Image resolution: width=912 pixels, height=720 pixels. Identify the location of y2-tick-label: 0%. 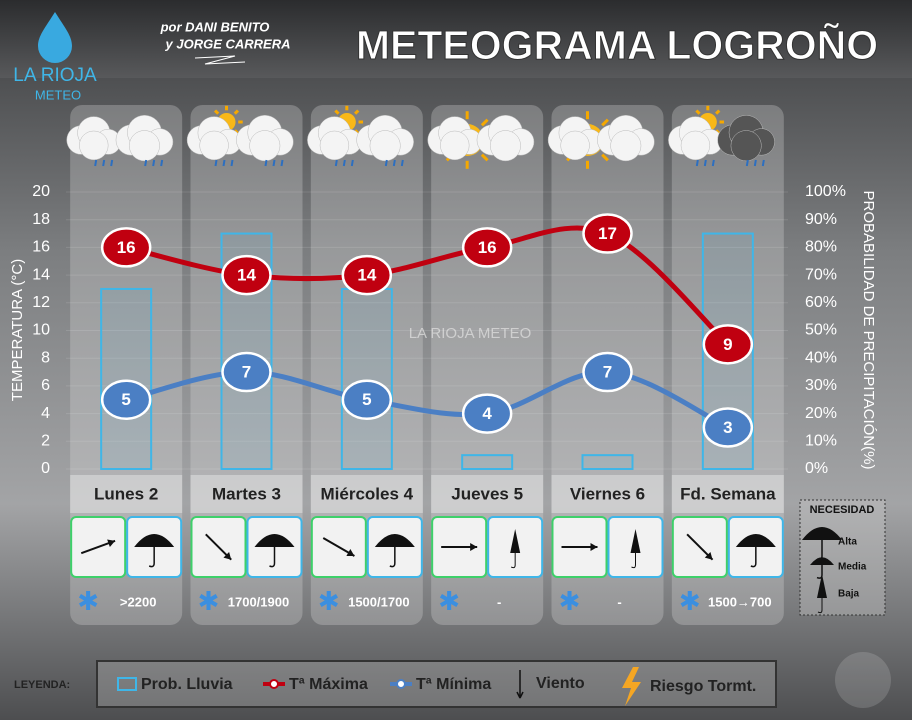
(816, 468).